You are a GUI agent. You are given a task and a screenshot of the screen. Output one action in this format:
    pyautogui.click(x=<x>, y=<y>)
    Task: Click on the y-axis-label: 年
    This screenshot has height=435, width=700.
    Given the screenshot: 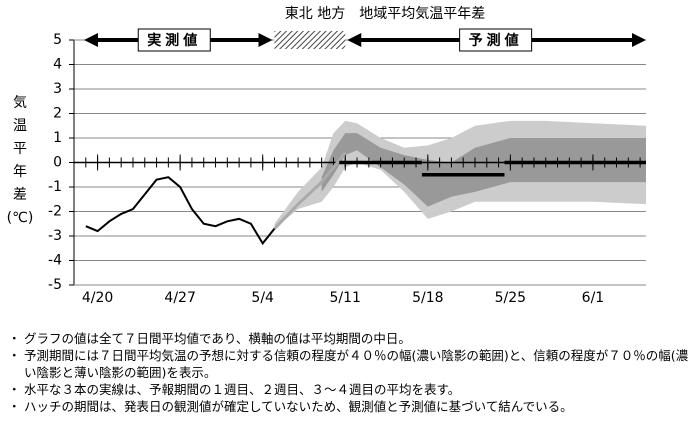 What is the action you would take?
    pyautogui.click(x=20, y=172)
    